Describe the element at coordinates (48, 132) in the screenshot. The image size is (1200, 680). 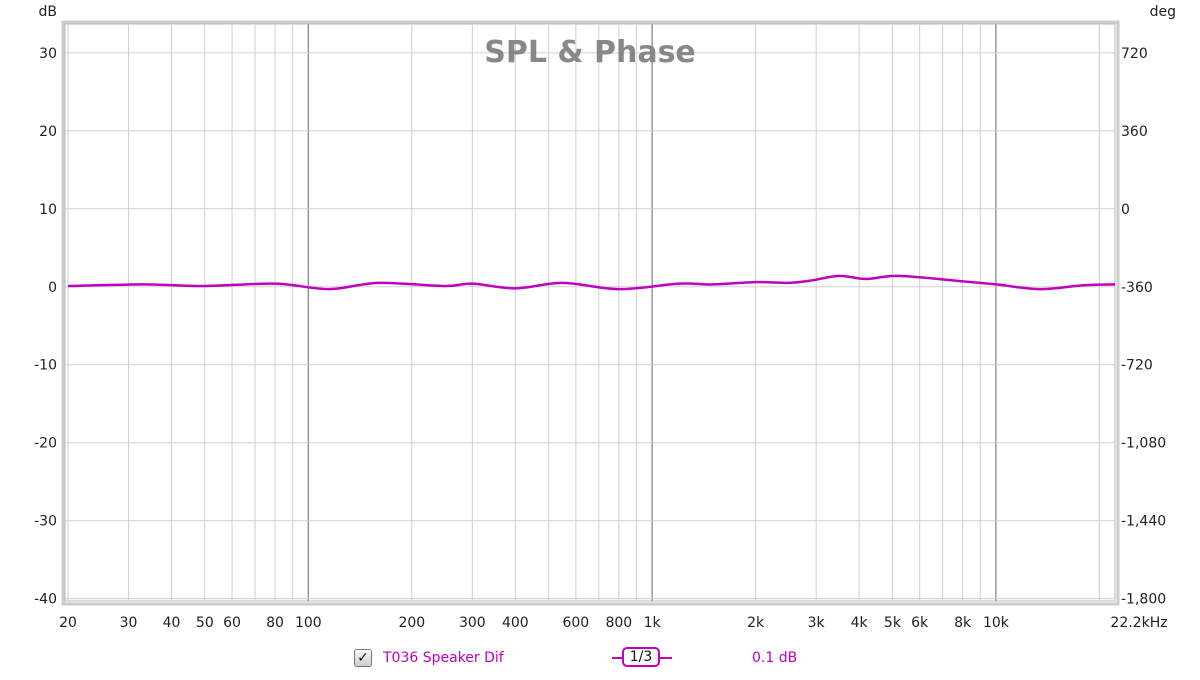
I see `y-tick-label: 20` at that location.